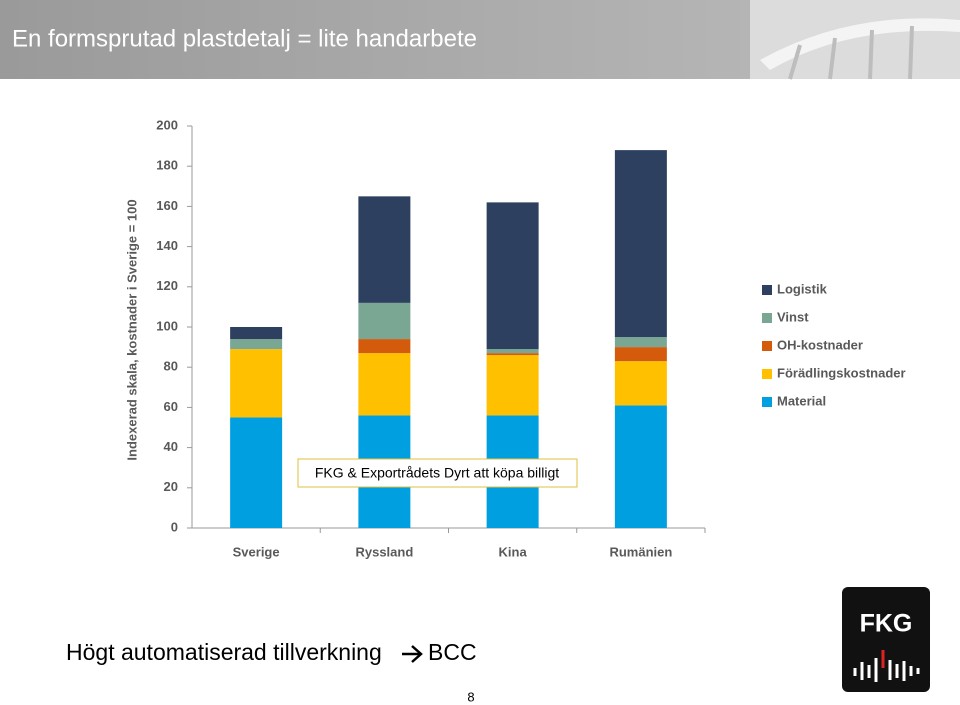 The height and width of the screenshot is (705, 960). I want to click on logo-text: FKG, so click(886, 624).